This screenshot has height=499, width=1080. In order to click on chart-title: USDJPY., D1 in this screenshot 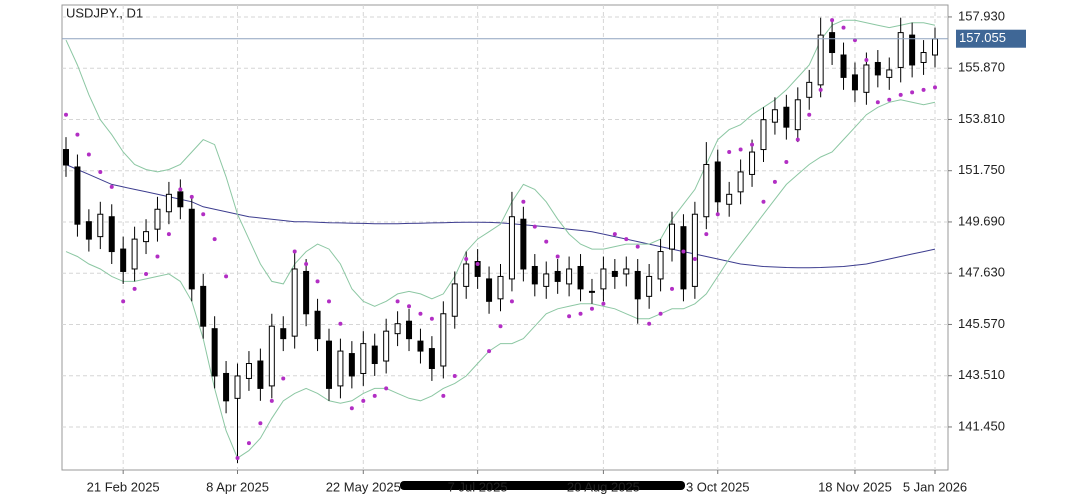, I will do `click(104, 12)`.